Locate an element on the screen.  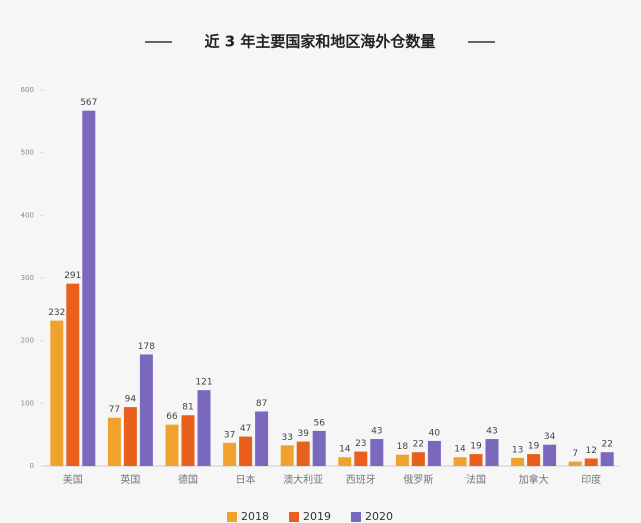
data-label: 13 is located at coordinates (517, 450).